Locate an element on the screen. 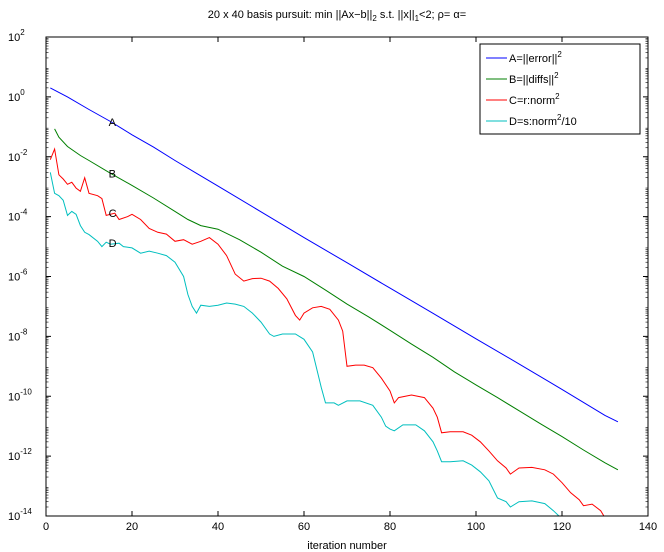 This screenshot has height=552, width=664. legend-box is located at coordinates (560, 89).